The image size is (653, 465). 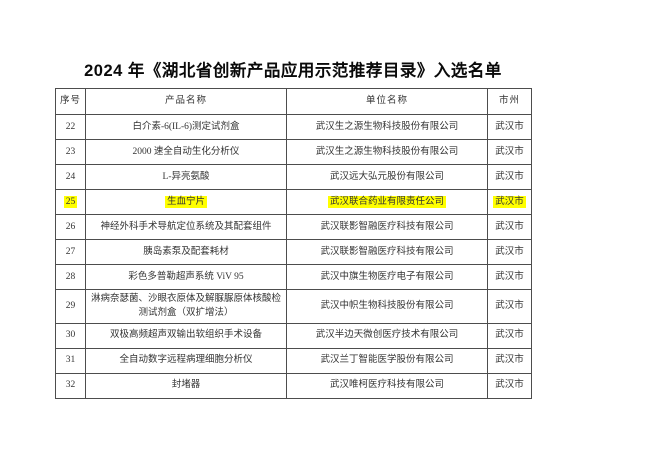 What do you see at coordinates (70, 306) in the screenshot?
I see `row-serial-number: 29` at bounding box center [70, 306].